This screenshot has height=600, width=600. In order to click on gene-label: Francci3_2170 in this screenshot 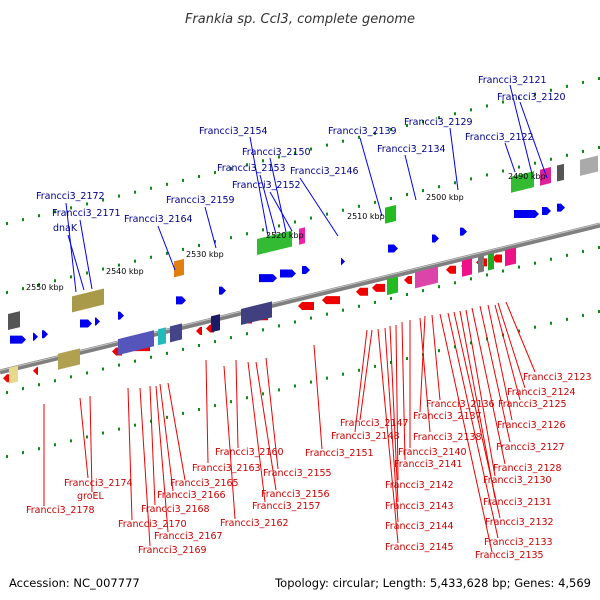, I will do `click(152, 524)`.